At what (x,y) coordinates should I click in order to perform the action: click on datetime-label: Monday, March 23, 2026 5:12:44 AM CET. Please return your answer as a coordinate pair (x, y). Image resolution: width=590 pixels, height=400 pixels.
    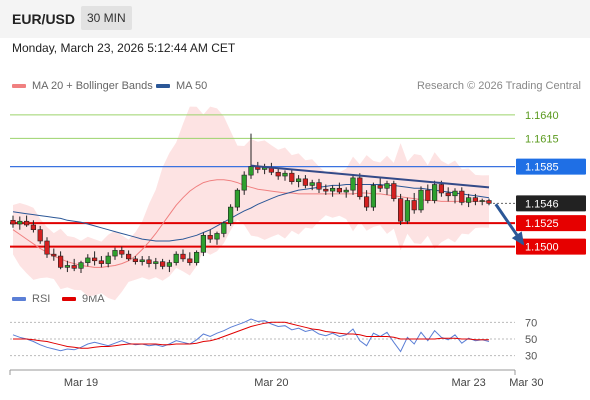
    Looking at the image, I should click on (124, 48).